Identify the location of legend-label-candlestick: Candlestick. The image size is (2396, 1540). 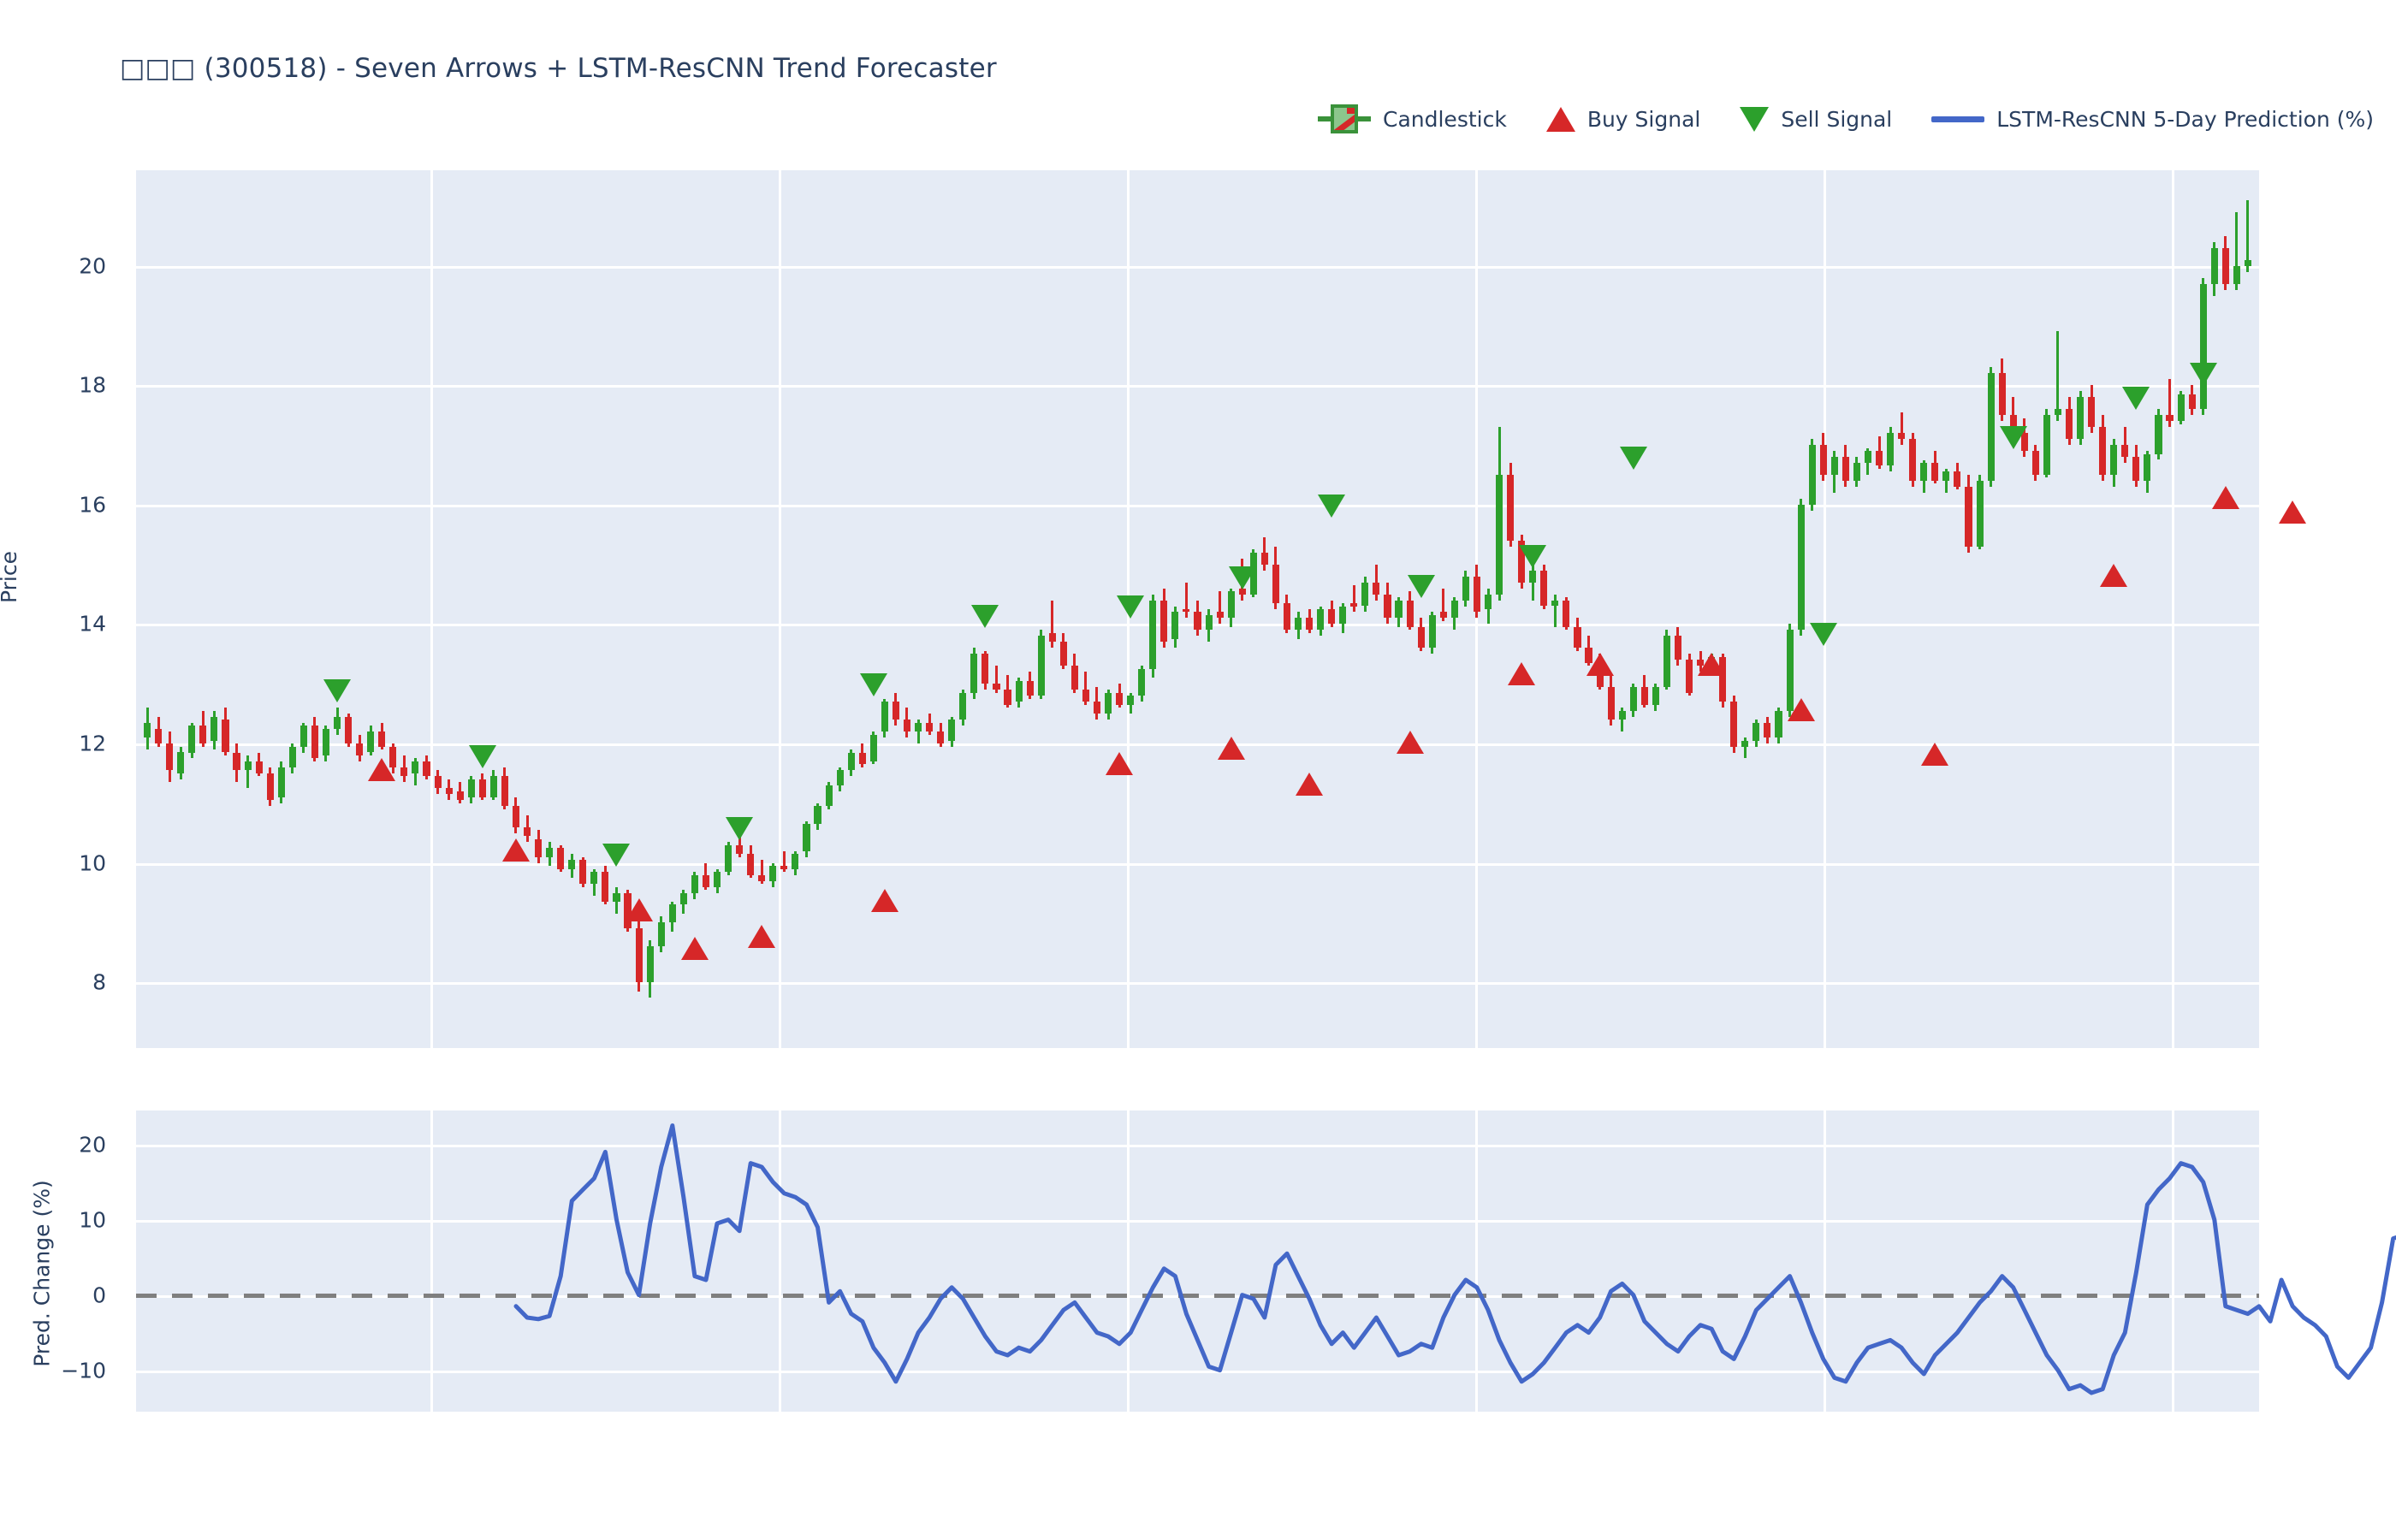
(1445, 119).